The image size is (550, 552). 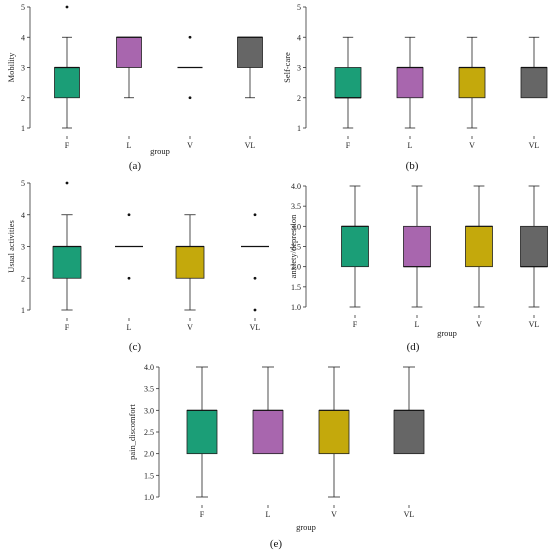 I want to click on y-axis-label: Usual activities, so click(x=11, y=246).